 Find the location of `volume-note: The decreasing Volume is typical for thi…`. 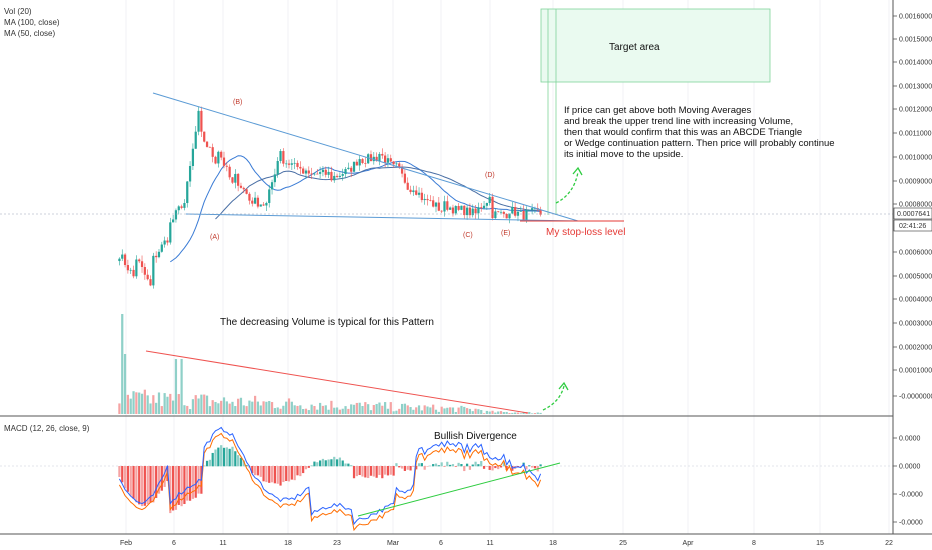

volume-note: The decreasing Volume is typical for thi… is located at coordinates (327, 322).